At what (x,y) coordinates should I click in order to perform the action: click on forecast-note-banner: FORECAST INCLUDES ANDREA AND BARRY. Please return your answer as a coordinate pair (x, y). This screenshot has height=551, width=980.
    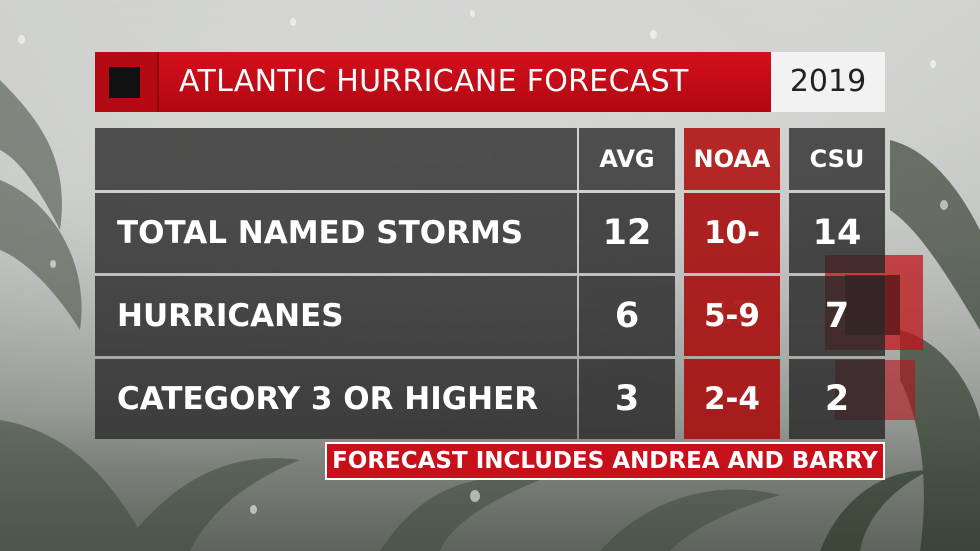
    Looking at the image, I should click on (605, 461).